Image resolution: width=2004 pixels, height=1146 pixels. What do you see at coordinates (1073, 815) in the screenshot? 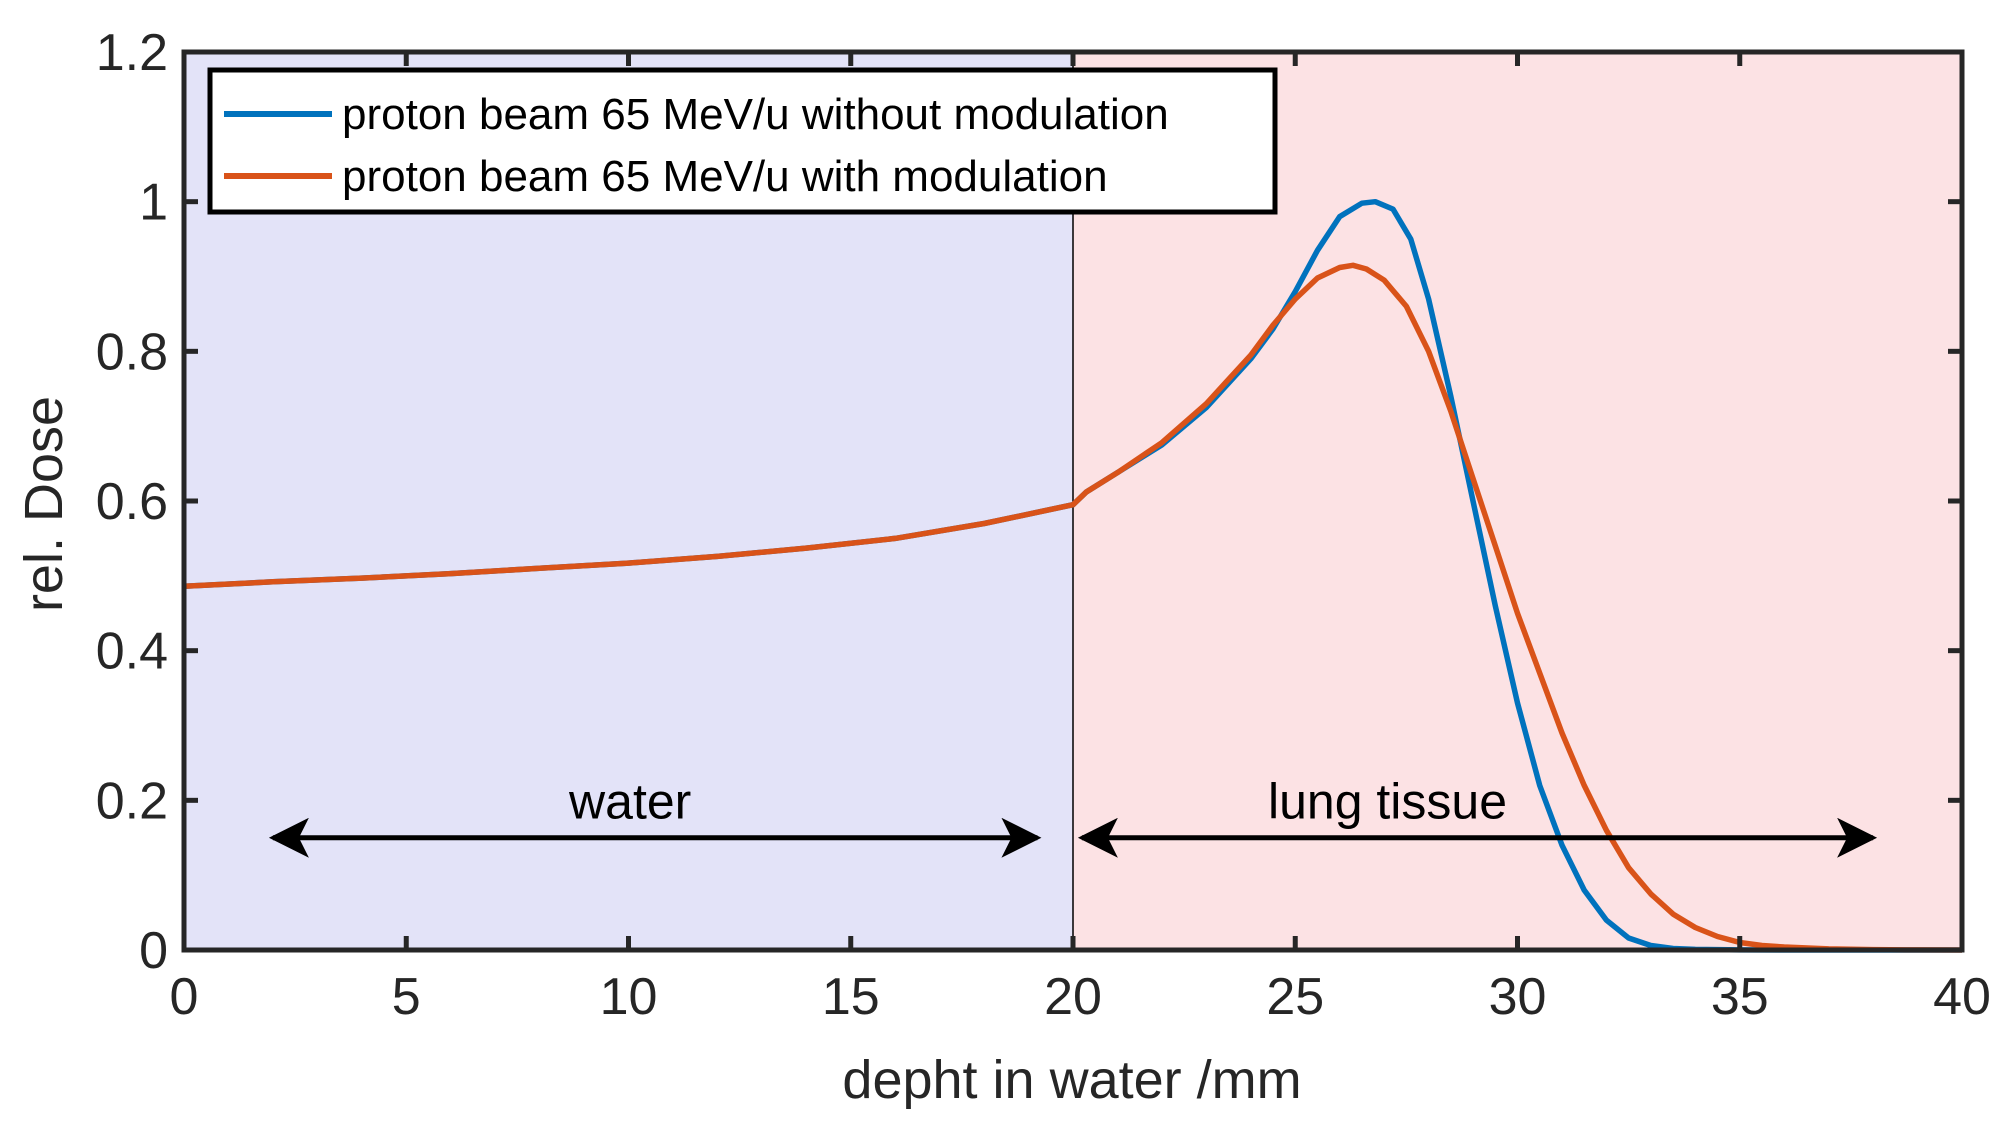
I see `region-annotations: water lung tissue` at bounding box center [1073, 815].